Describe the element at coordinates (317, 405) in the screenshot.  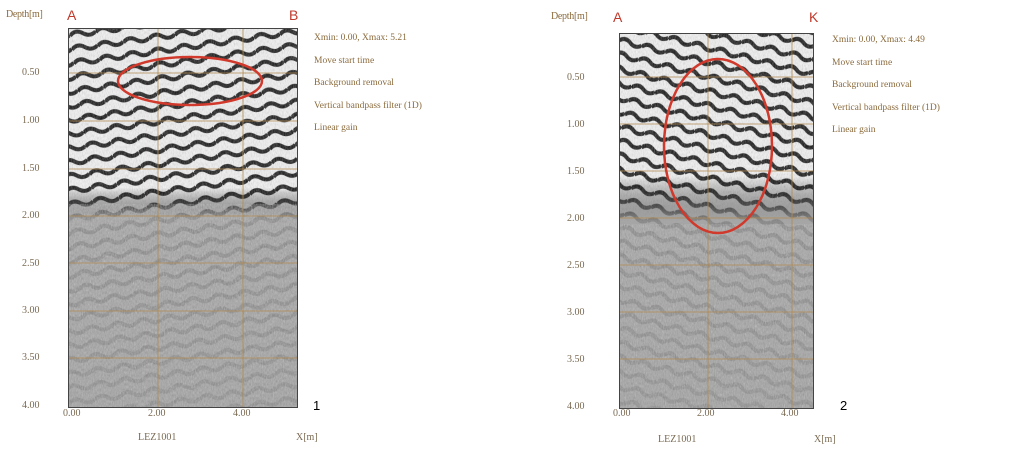
I see `figure-number: 1` at that location.